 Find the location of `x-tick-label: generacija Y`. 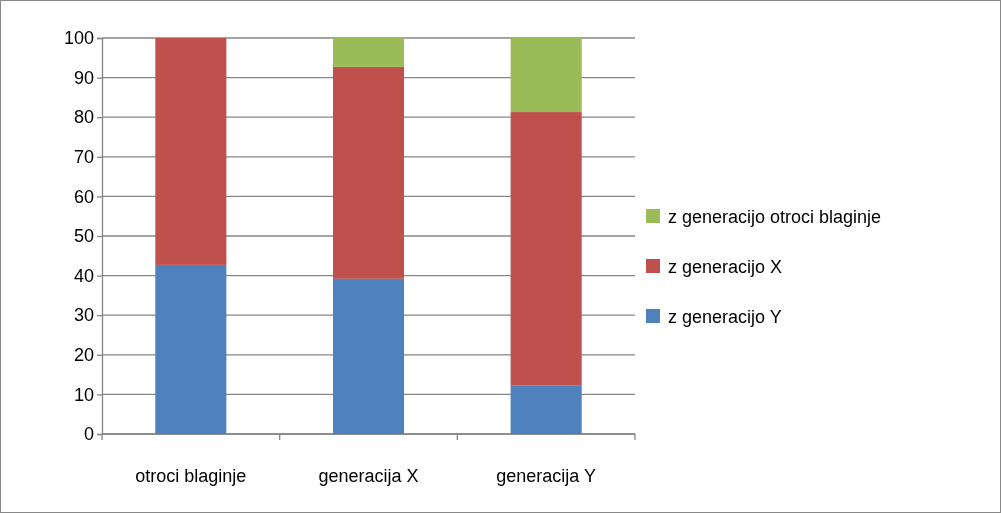

x-tick-label: generacija Y is located at coordinates (546, 476).